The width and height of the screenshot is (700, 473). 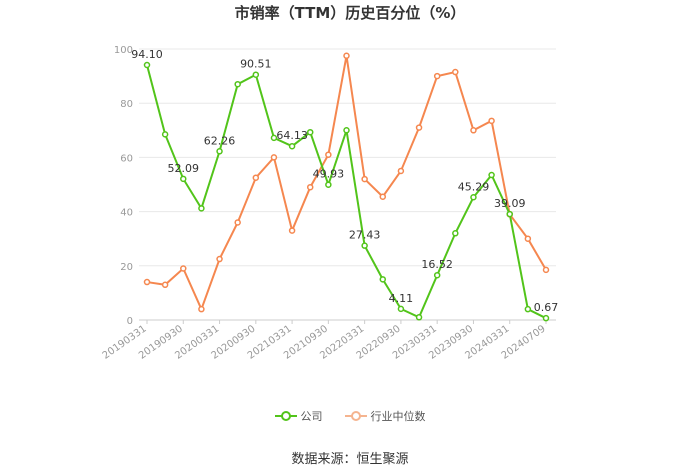 I want to click on legend: 公司 行业中位数, so click(x=350, y=416).